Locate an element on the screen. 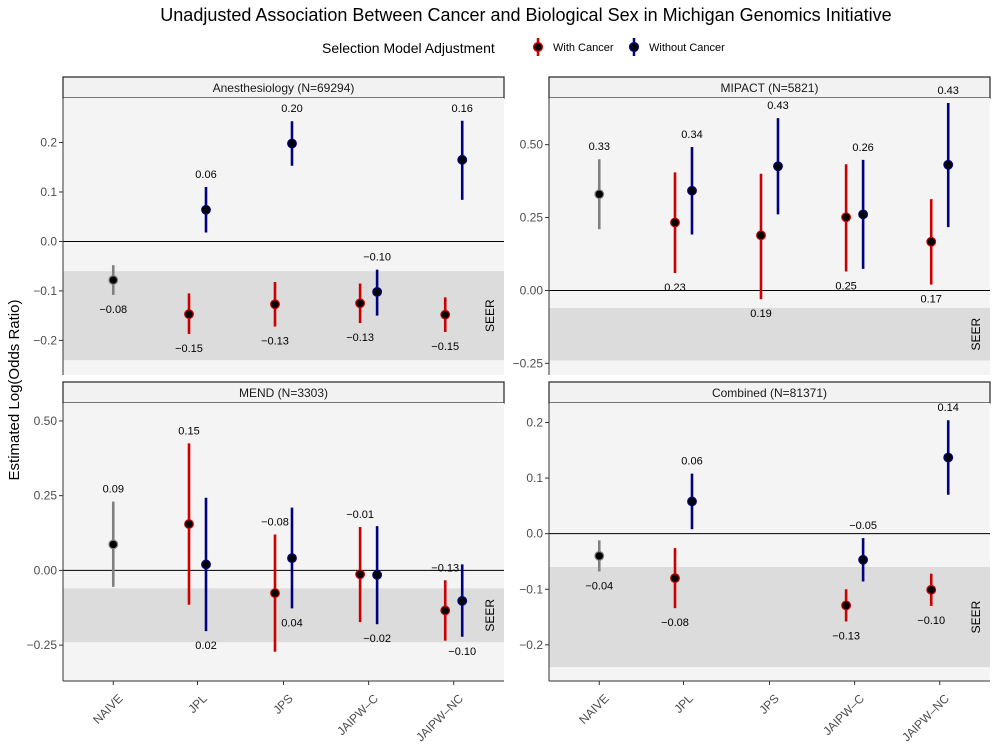  value-label-naive-naive: 0.09 is located at coordinates (113, 490).